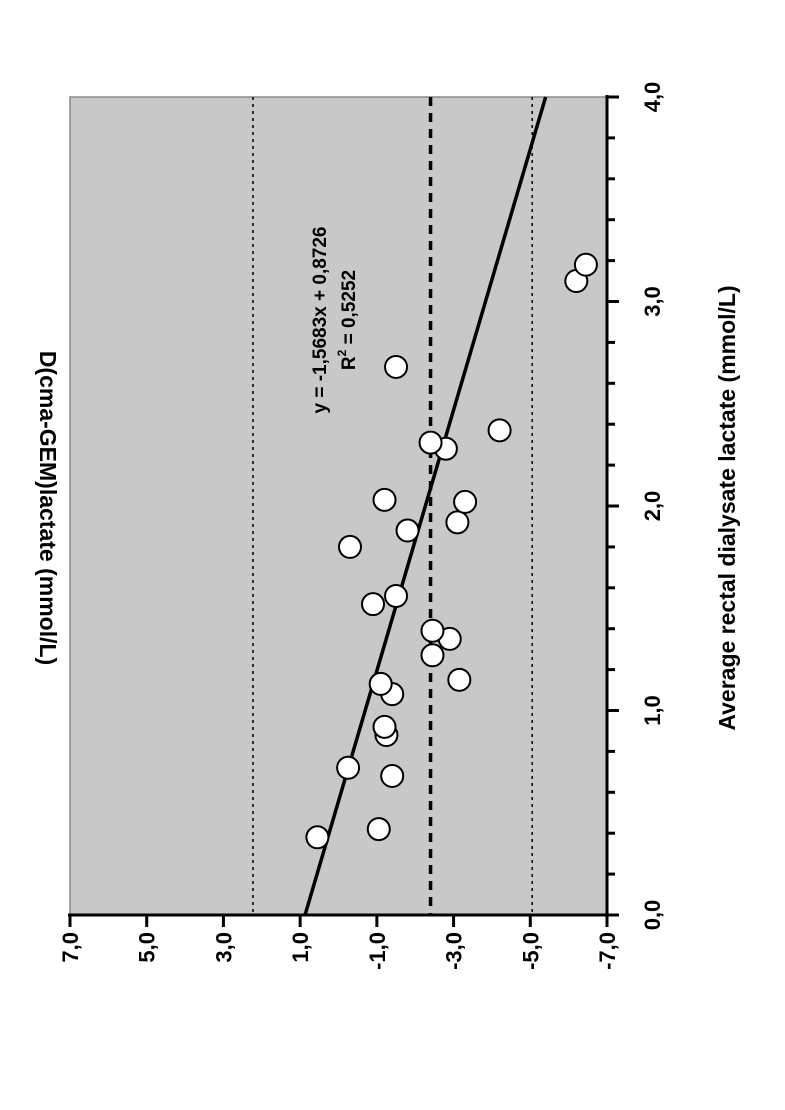 Image resolution: width=785 pixels, height=1110 pixels. Describe the element at coordinates (320, 320) in the screenshot. I see `regression-equation: y = -1,5683x + 0,8726` at that location.